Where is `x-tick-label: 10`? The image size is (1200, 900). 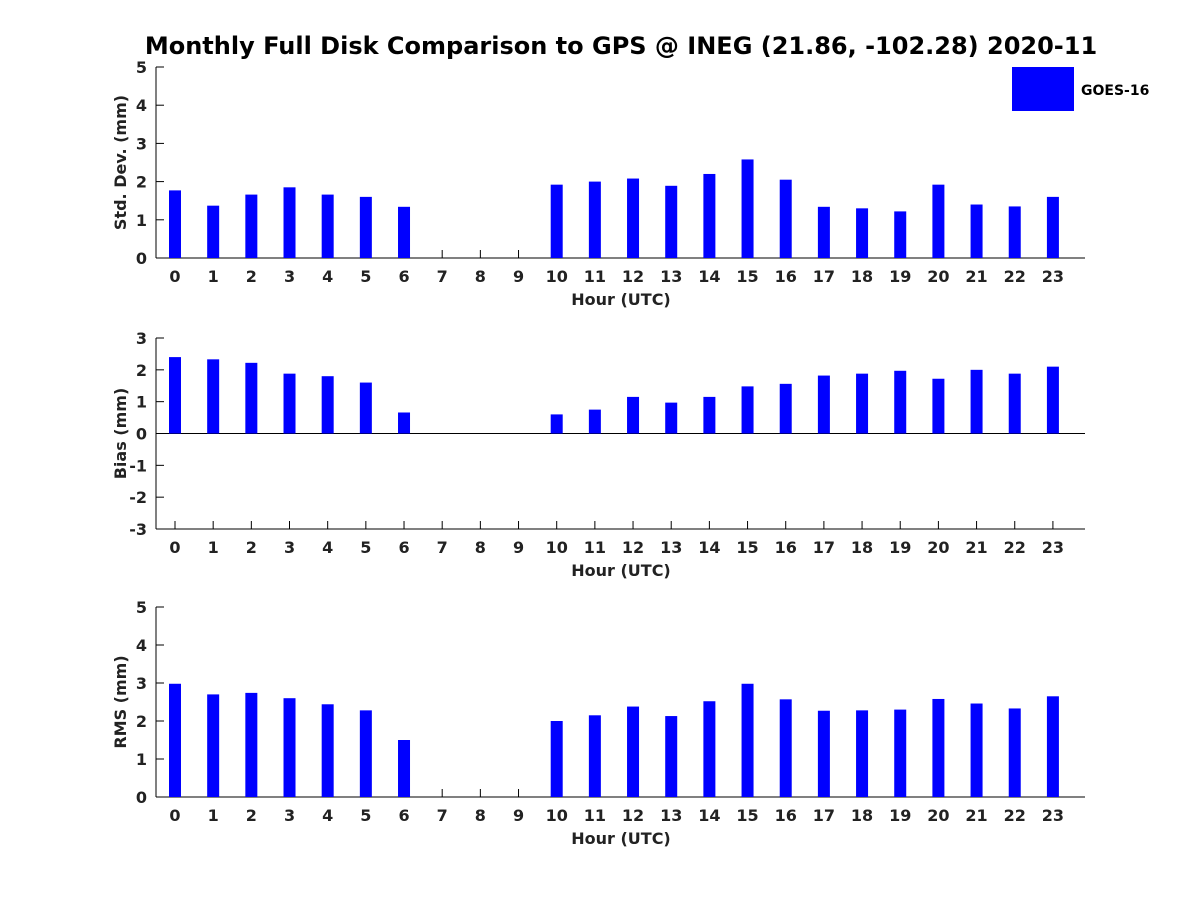
x-tick-label: 10 is located at coordinates (557, 815).